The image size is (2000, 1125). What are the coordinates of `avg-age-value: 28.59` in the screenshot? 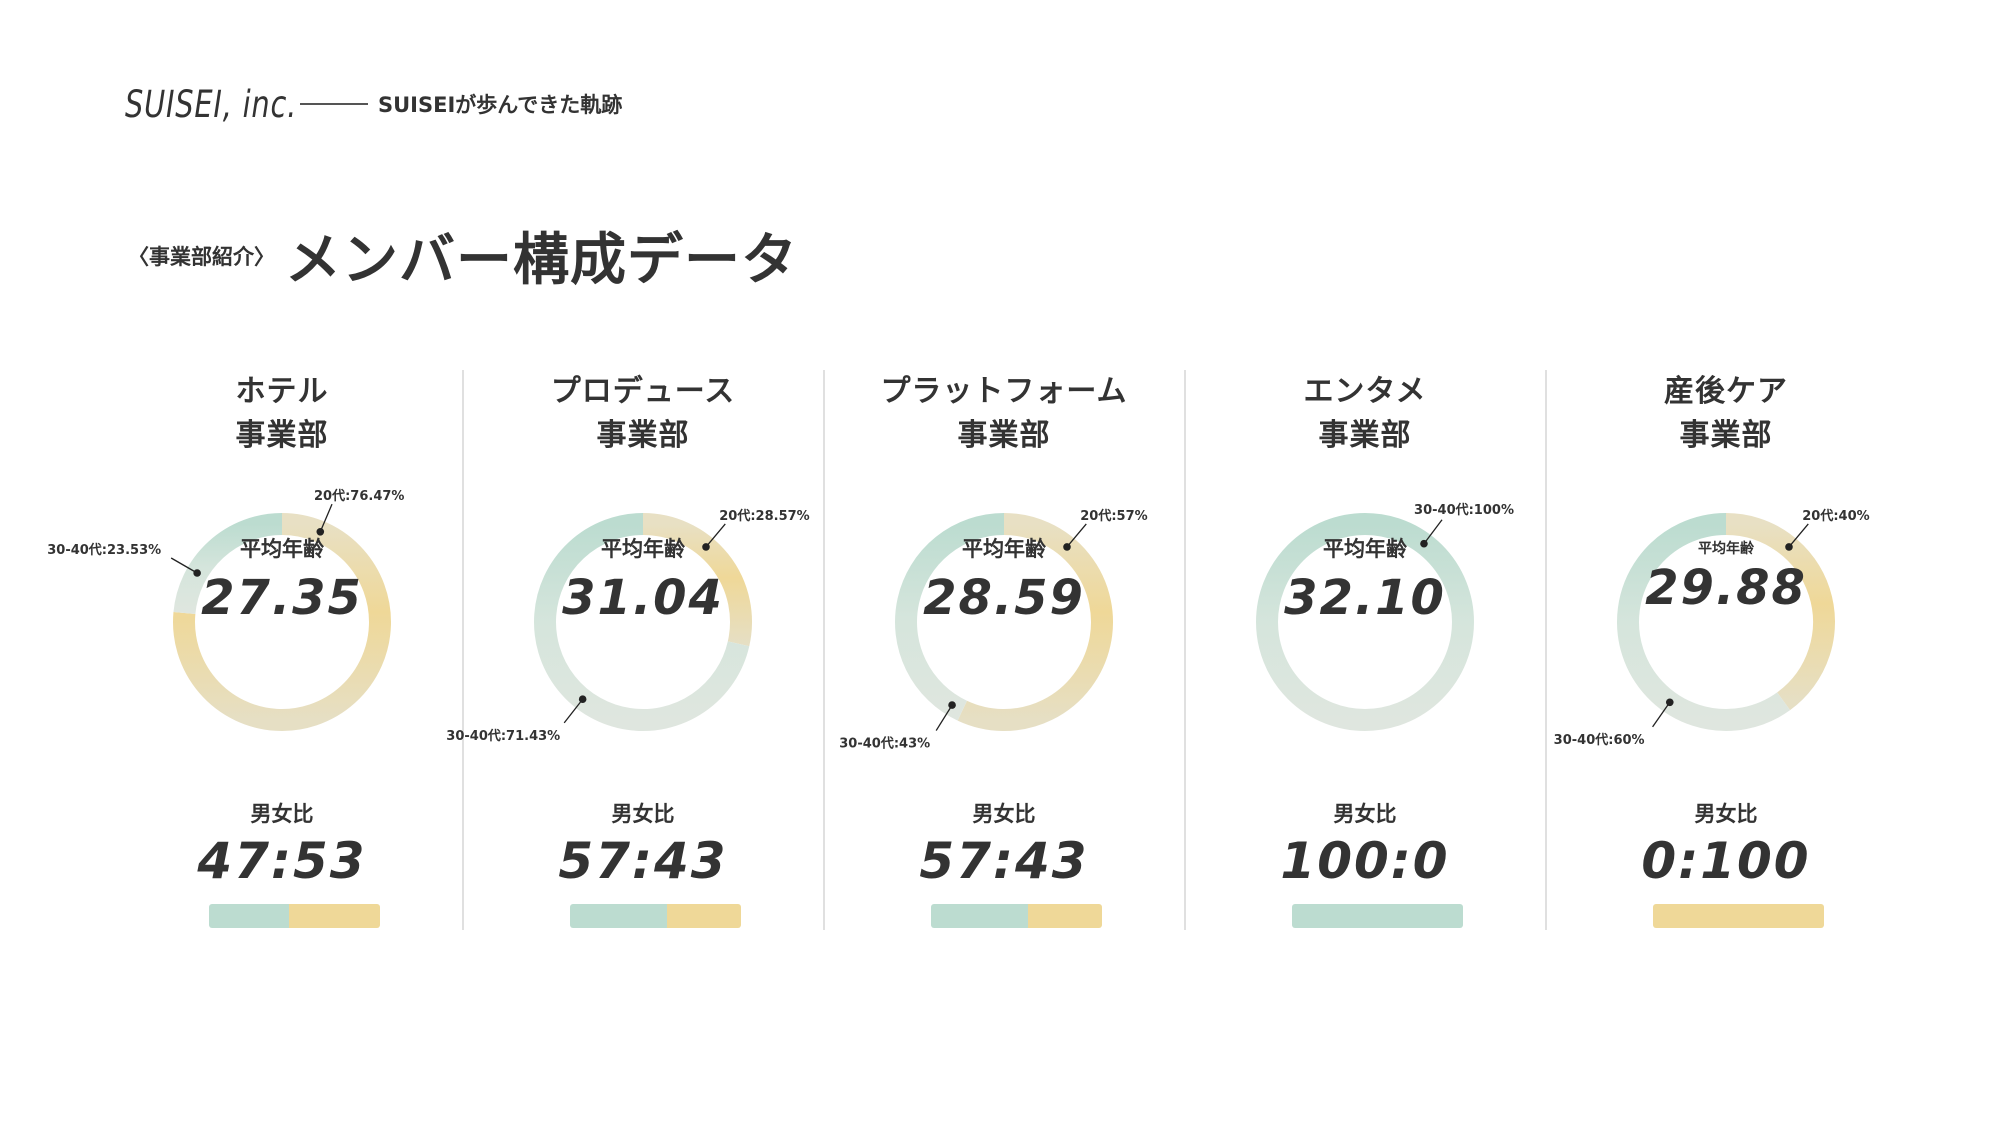 It's located at (1004, 598).